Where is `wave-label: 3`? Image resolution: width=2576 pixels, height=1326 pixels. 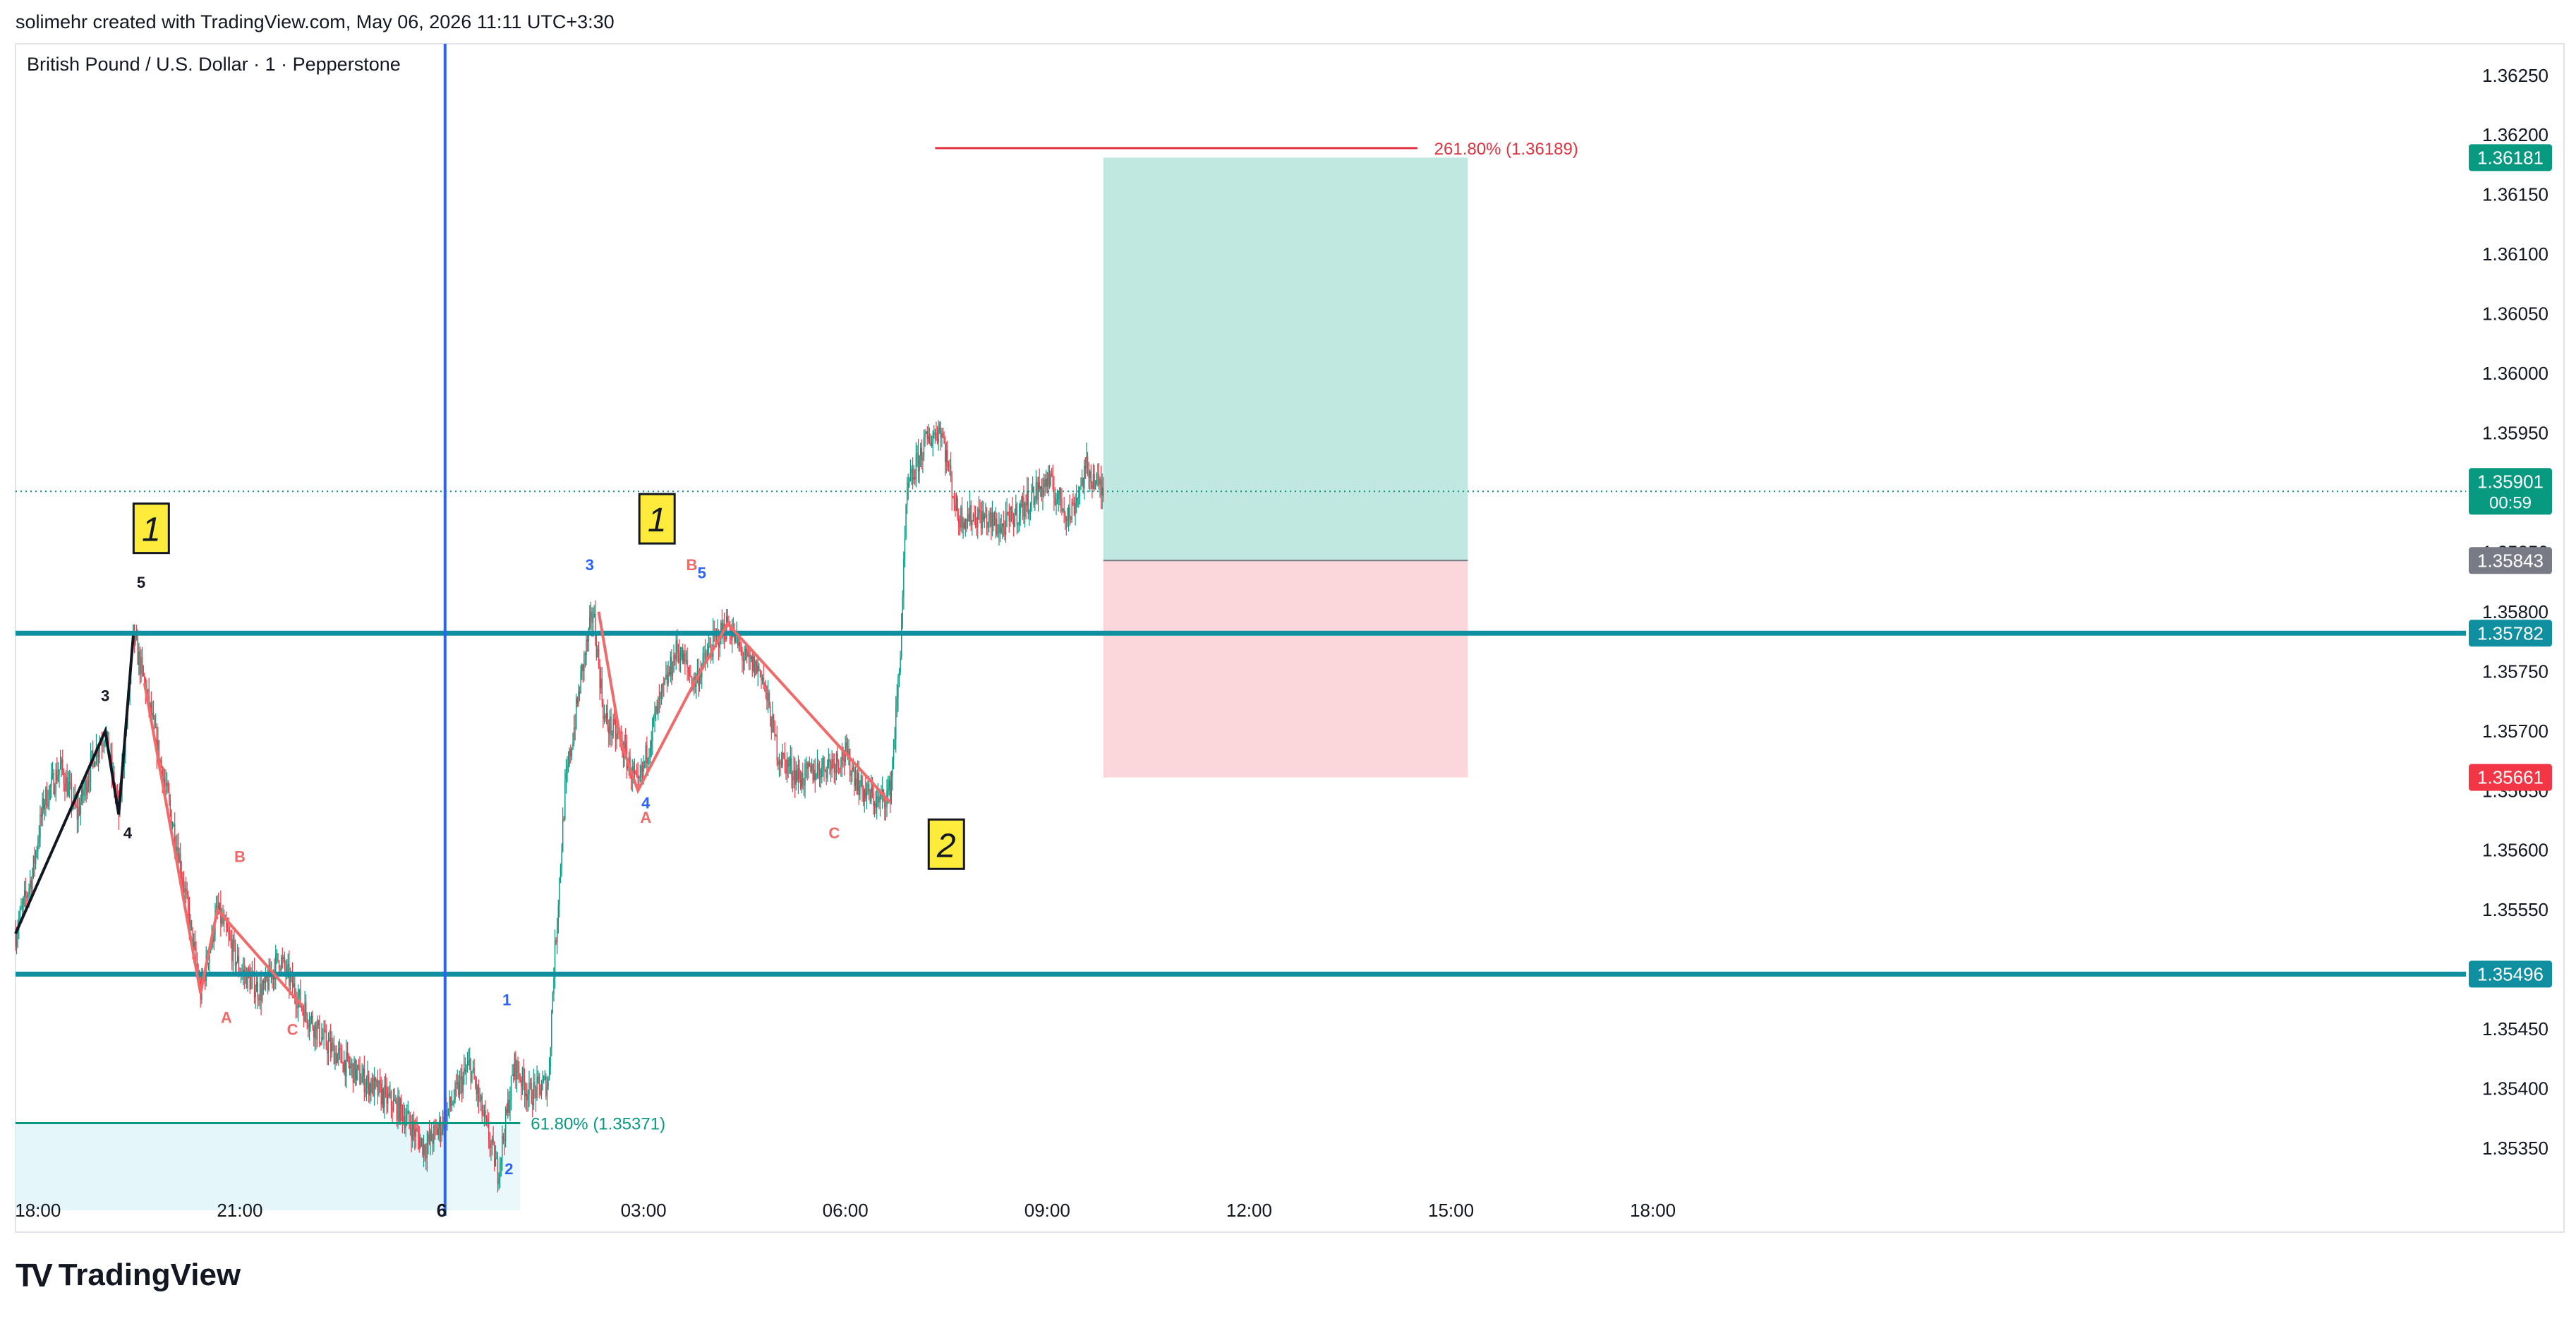
wave-label: 3 is located at coordinates (105, 696).